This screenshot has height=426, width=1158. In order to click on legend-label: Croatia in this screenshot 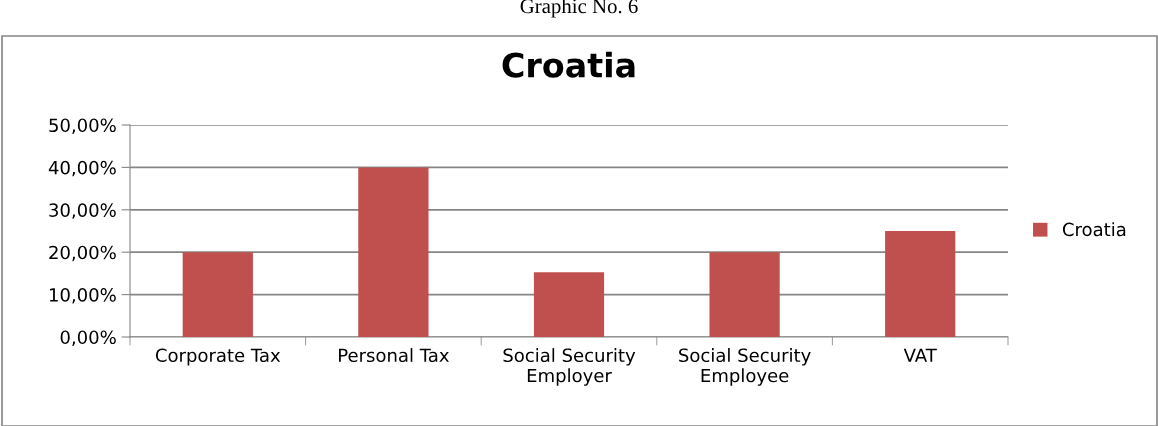, I will do `click(1094, 229)`.